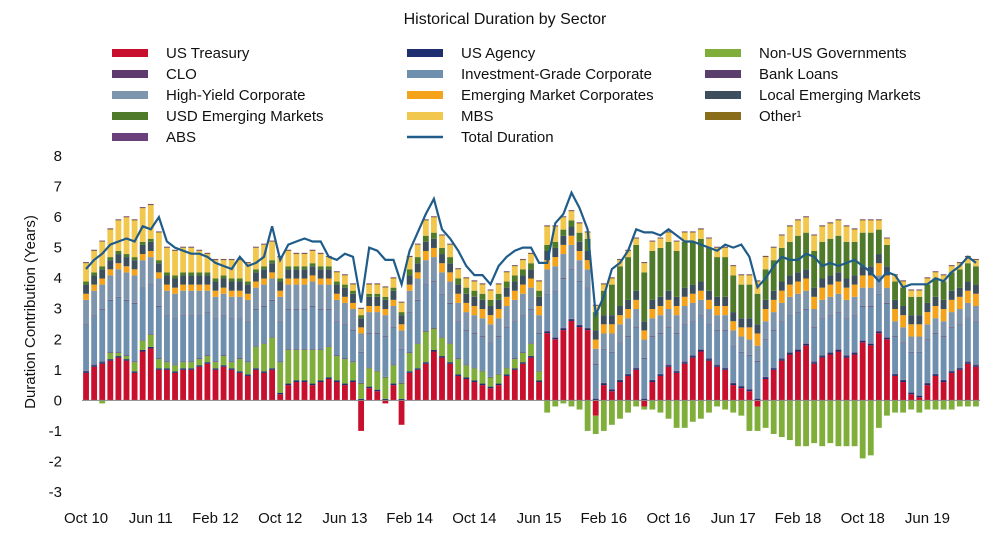  Describe the element at coordinates (58, 156) in the screenshot. I see `y-tick-label: 8` at that location.